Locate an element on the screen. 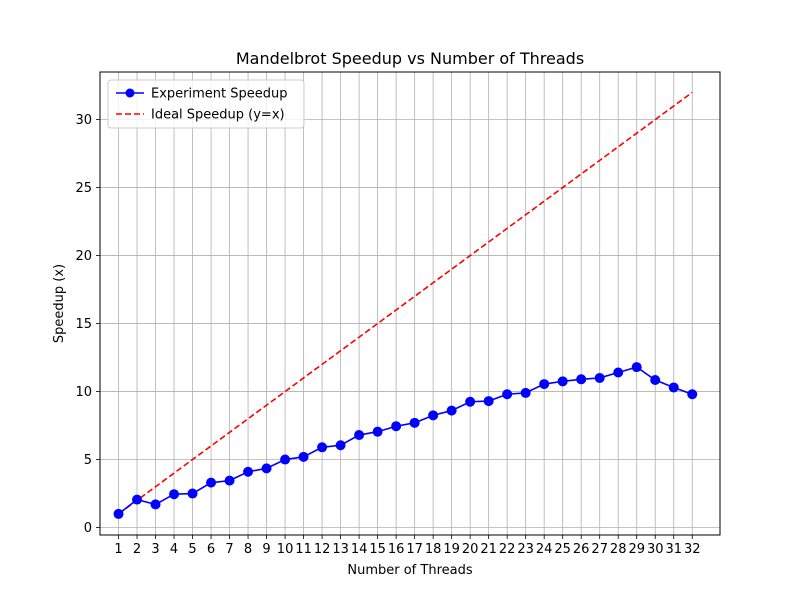 The image size is (800, 600). x-tick-label: 20 is located at coordinates (470, 549).